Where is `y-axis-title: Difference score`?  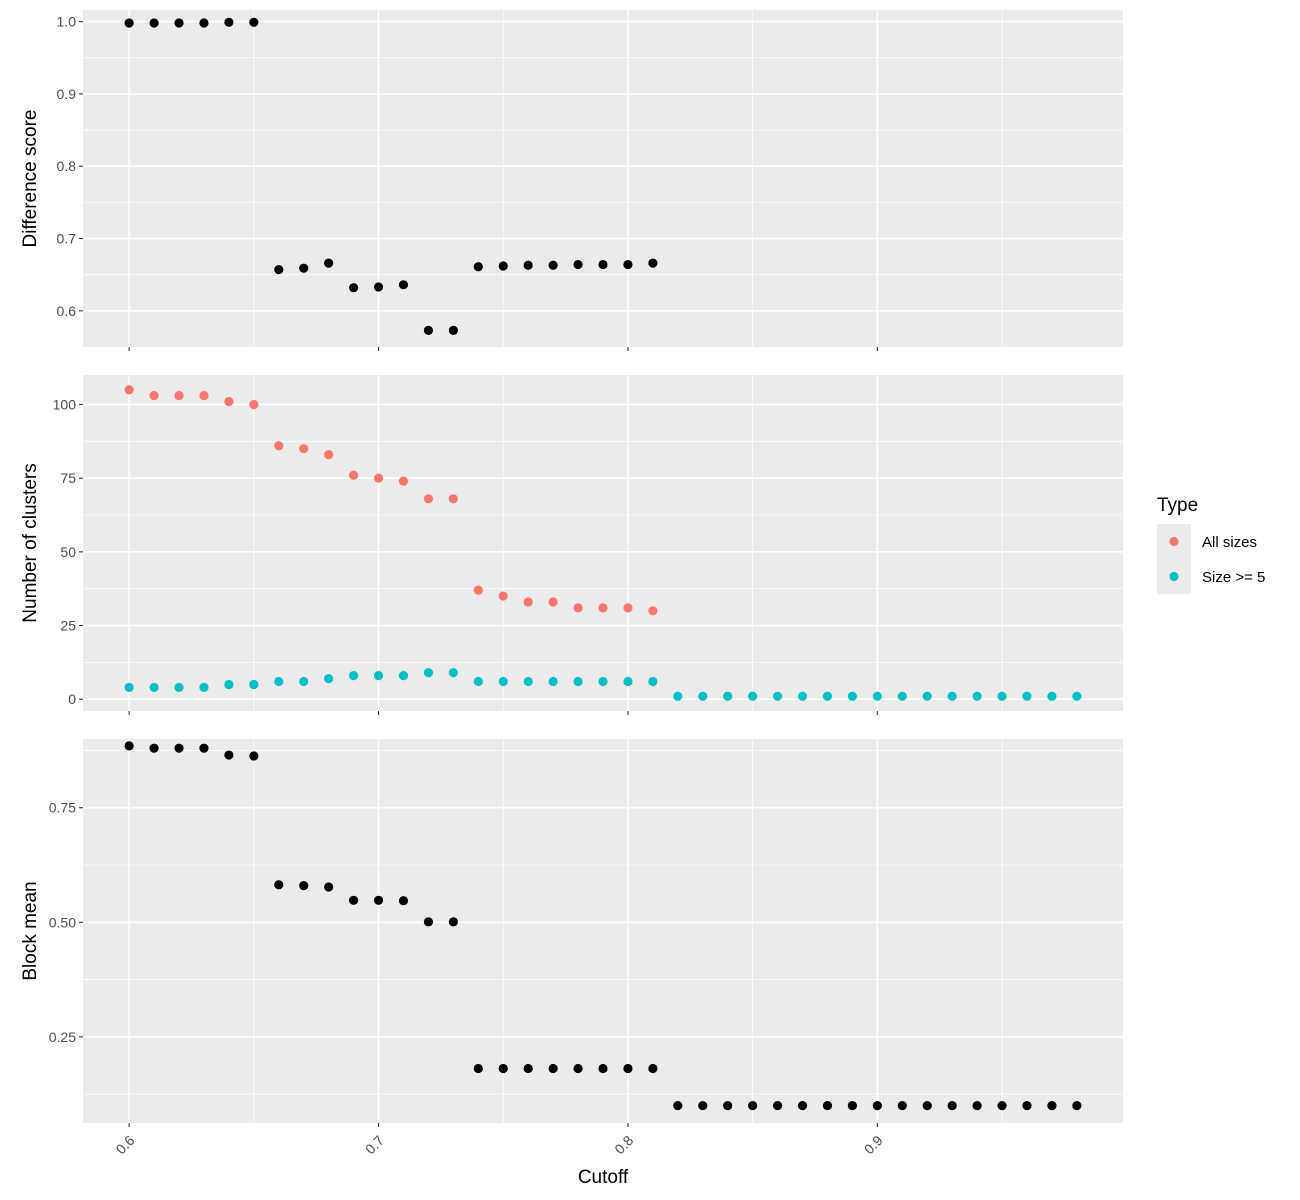
y-axis-title: Difference score is located at coordinates (30, 179).